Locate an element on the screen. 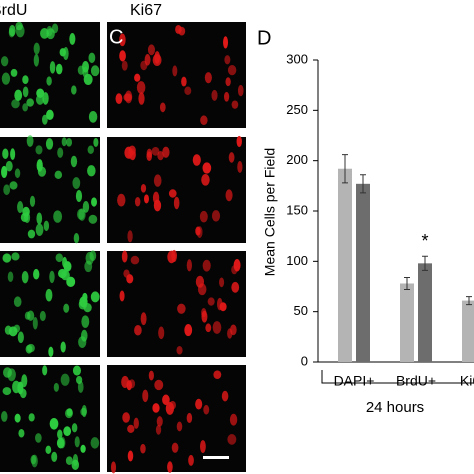 This screenshot has width=474, height=474. y-tick-label: 0 is located at coordinates (304, 360).